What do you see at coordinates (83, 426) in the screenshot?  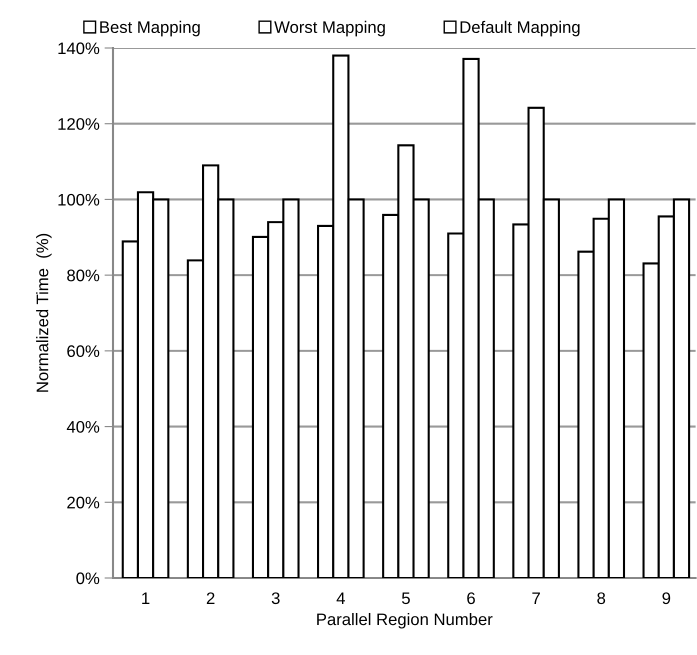 I see `y-tick-label: 40%` at bounding box center [83, 426].